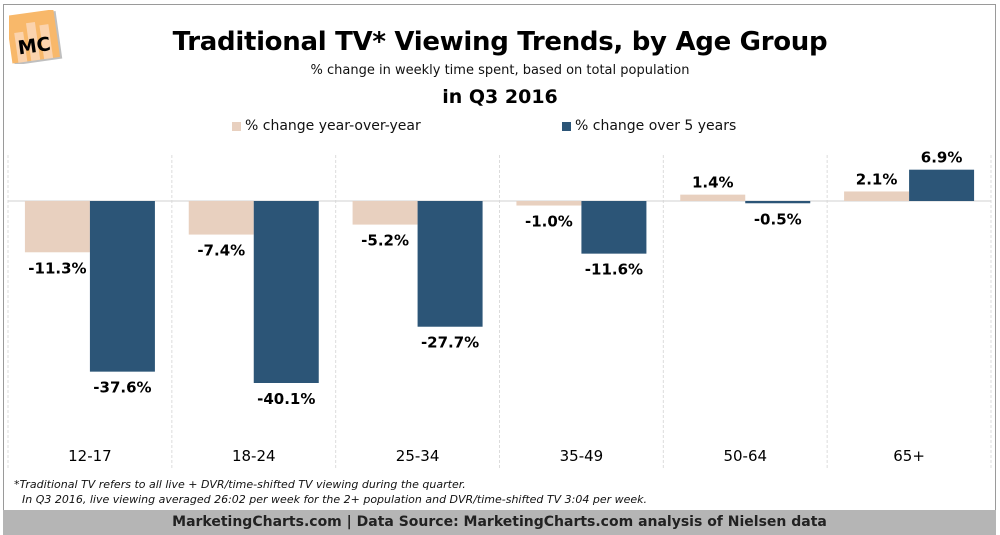 Image resolution: width=1000 pixels, height=535 pixels. Describe the element at coordinates (254, 456) in the screenshot. I see `category-tick-label: 18-24` at that location.